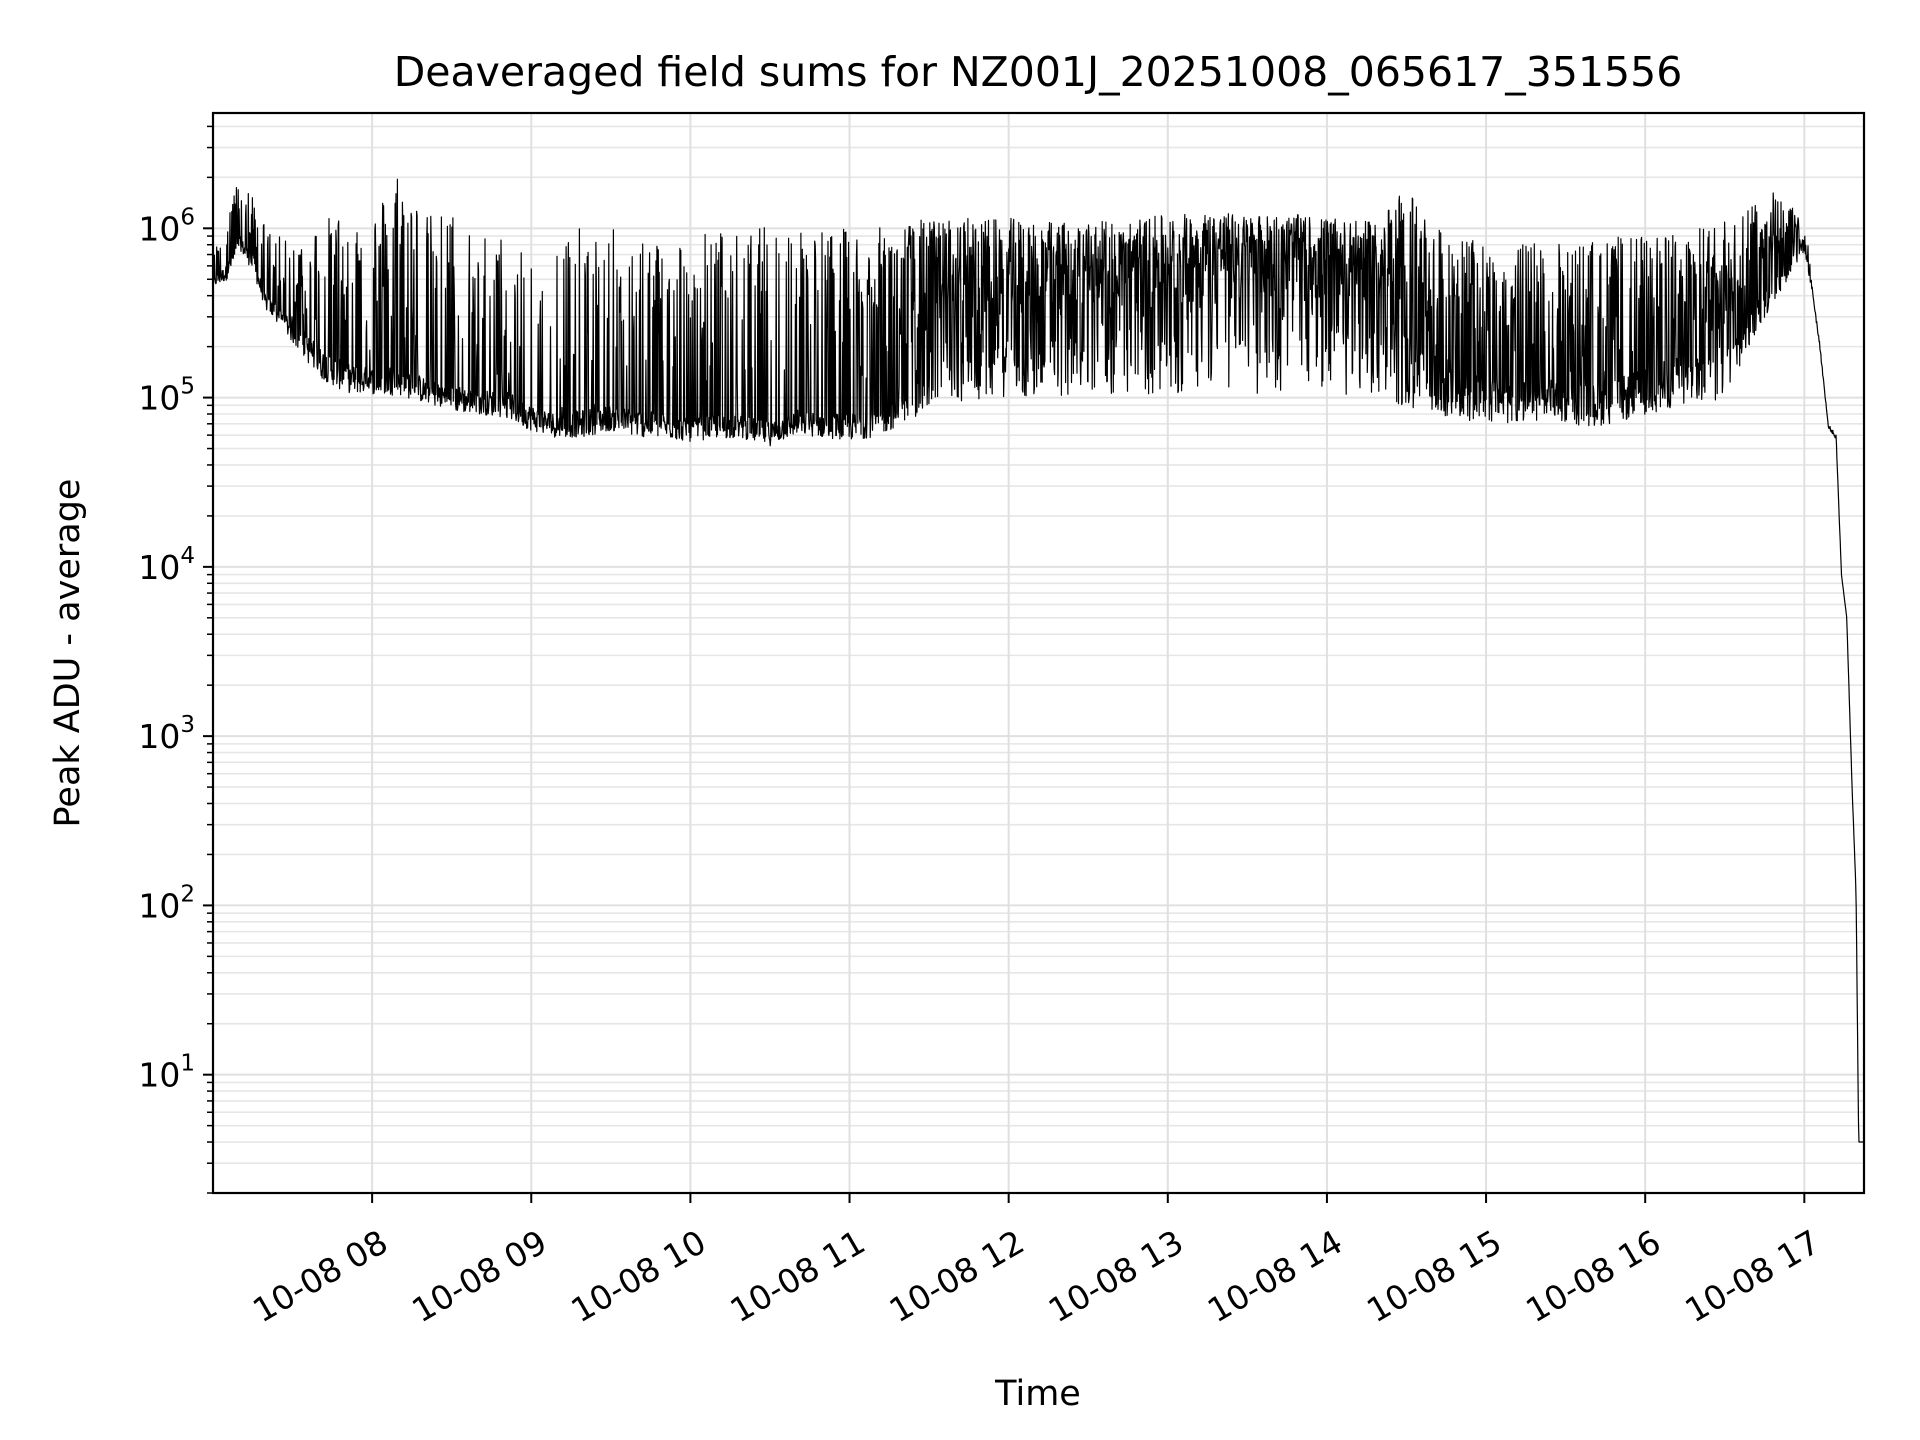 This screenshot has width=1920, height=1440. What do you see at coordinates (175, 659) in the screenshot?
I see `y-axis: 10¹ 10² 10³ 10⁴ 10⁵ 10⁶` at bounding box center [175, 659].